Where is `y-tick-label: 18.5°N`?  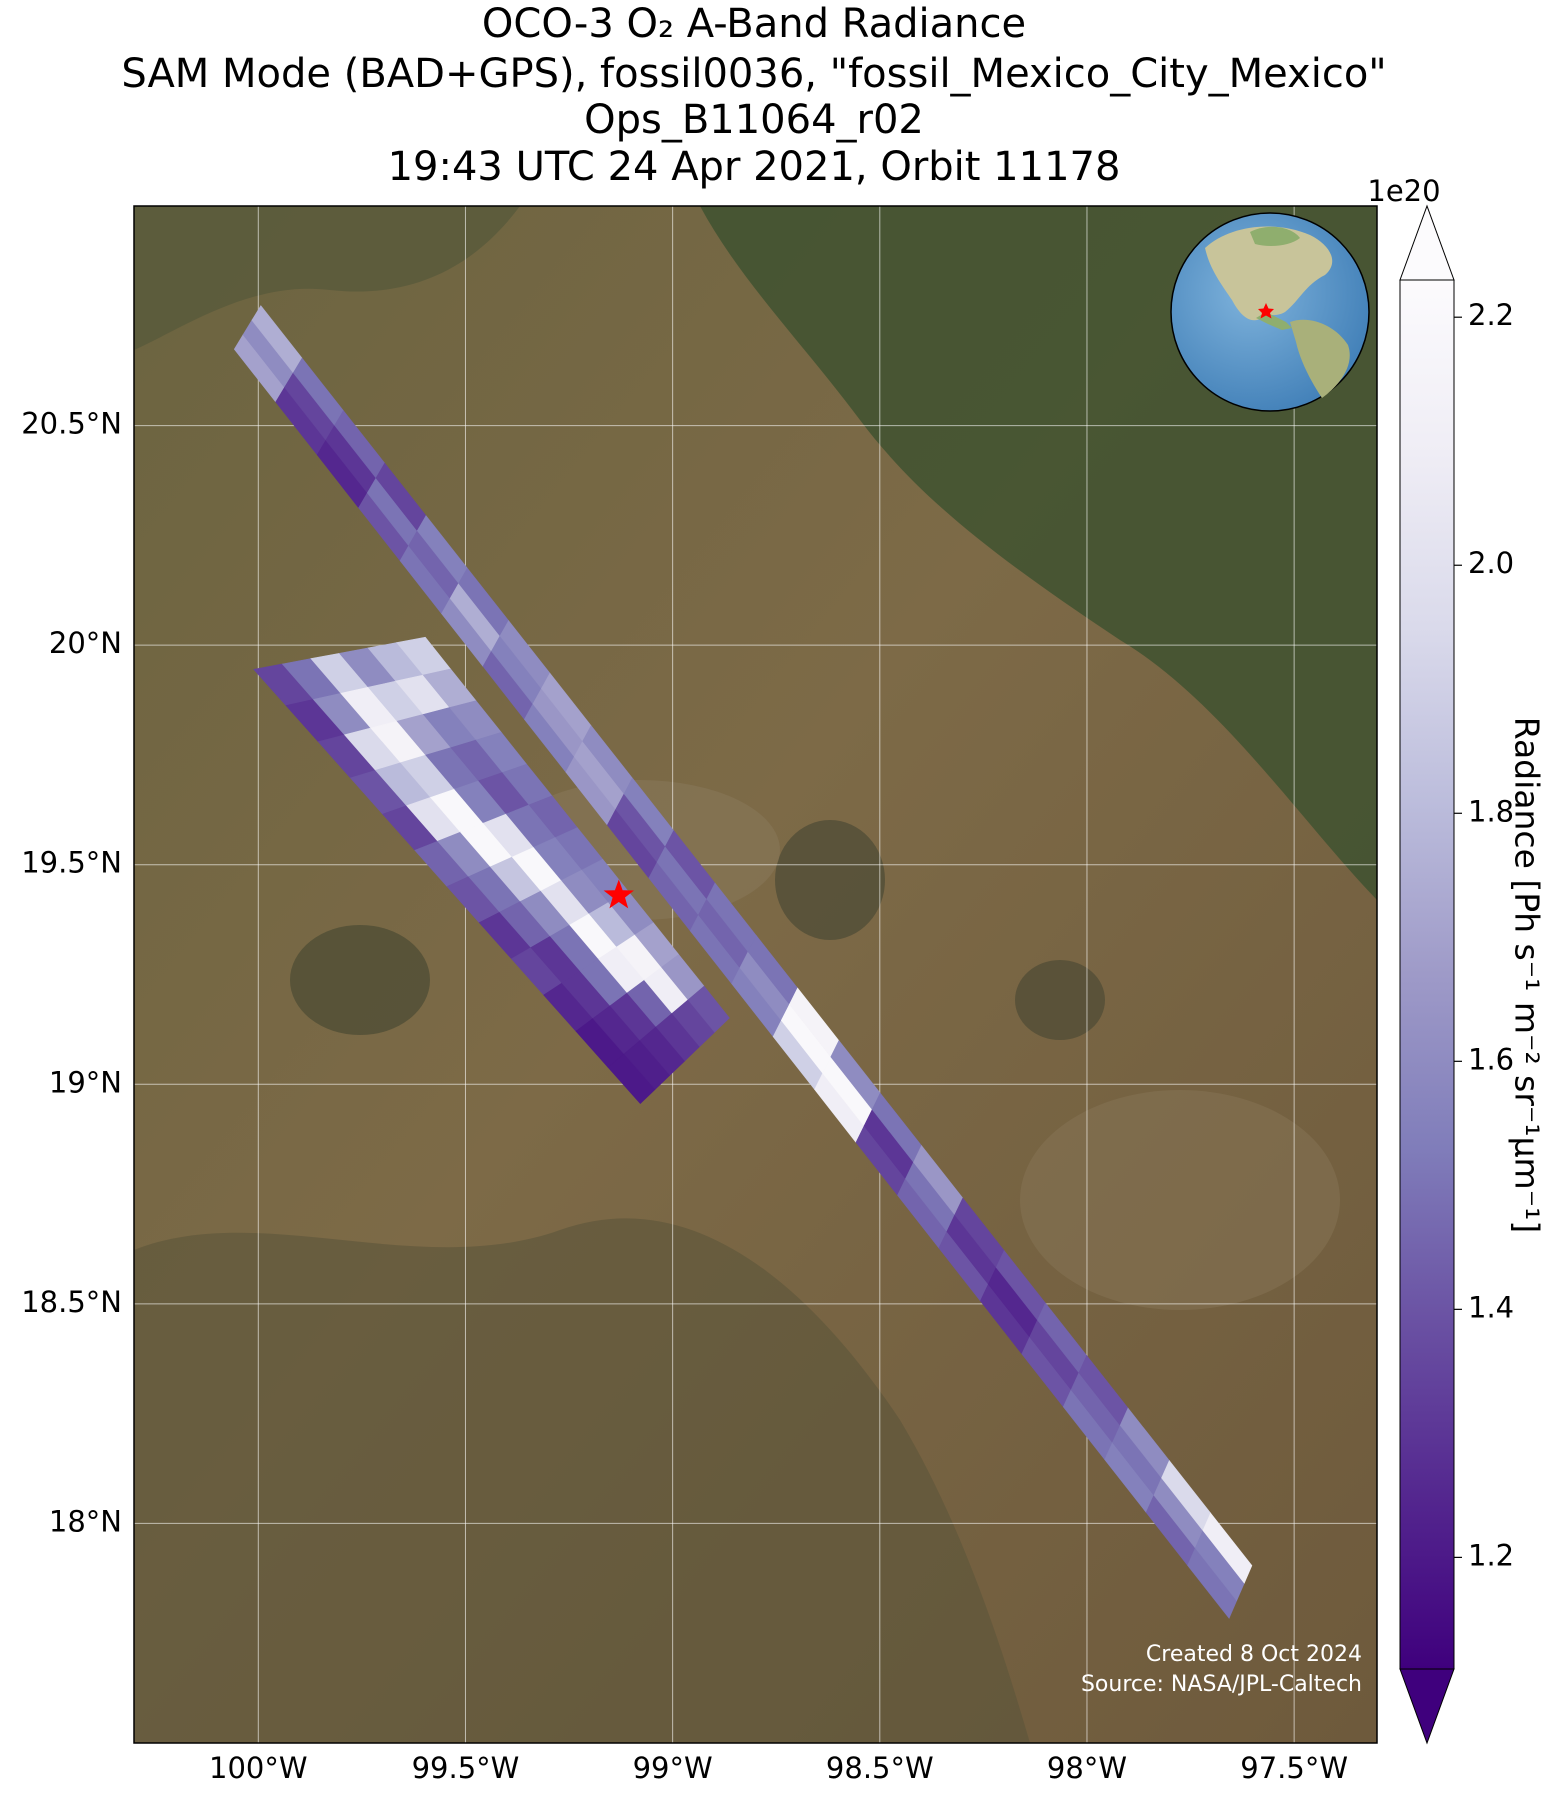 y-tick-label: 18.5°N is located at coordinates (71, 1302).